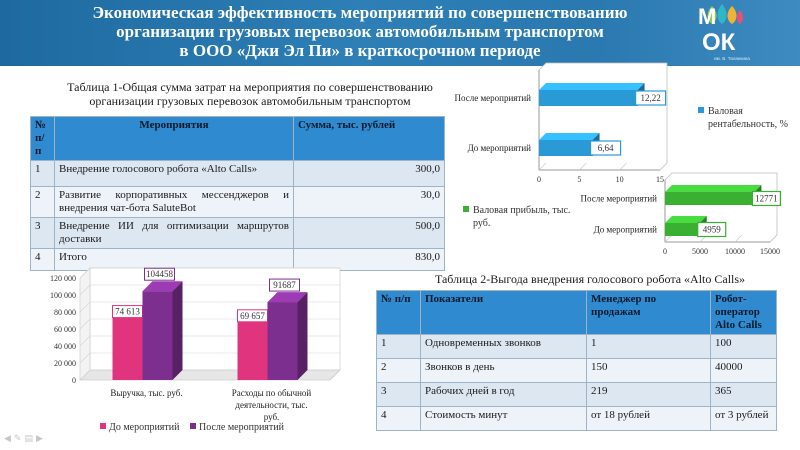  Describe the element at coordinates (500, 148) in the screenshot. I see `category-label: До мероприятий` at that location.